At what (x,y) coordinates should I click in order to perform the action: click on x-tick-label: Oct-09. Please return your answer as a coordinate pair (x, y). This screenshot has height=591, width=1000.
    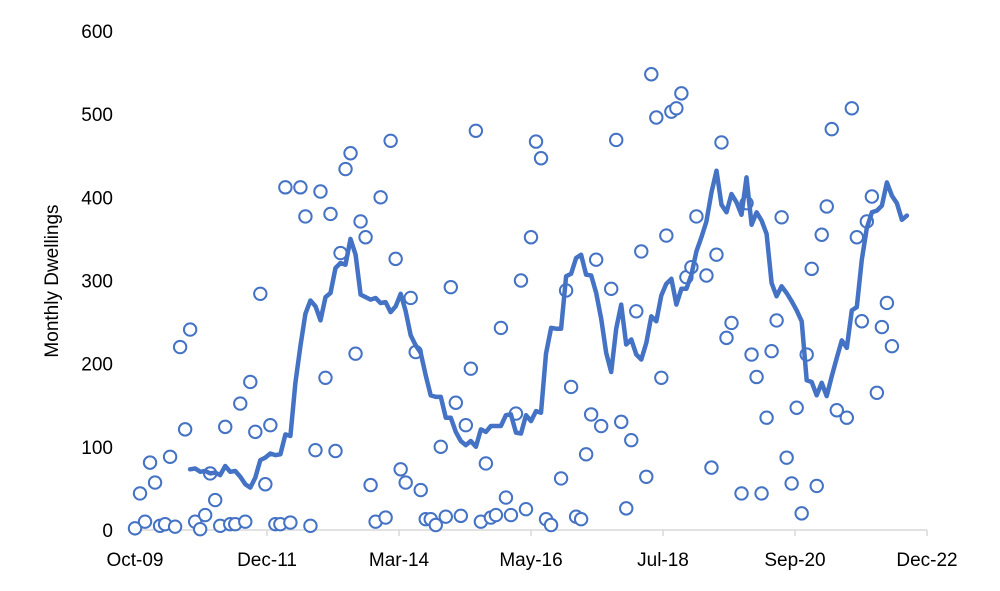
    Looking at the image, I should click on (134, 560).